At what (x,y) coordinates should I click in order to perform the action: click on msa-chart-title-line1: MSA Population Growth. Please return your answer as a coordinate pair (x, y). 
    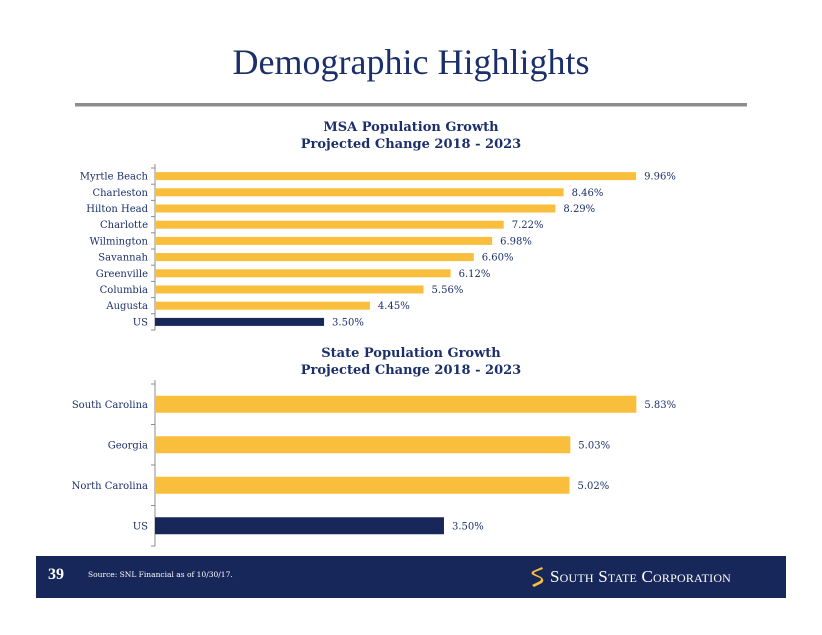
    Looking at the image, I should click on (411, 127).